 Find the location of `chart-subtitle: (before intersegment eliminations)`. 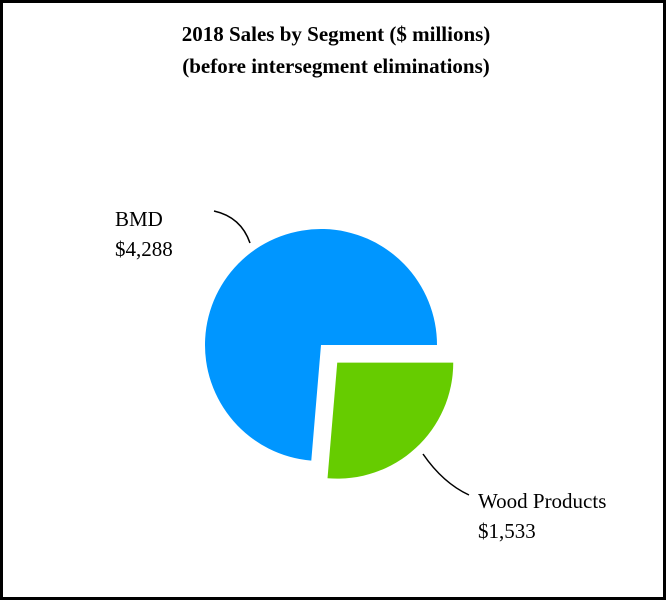

chart-subtitle: (before intersegment eliminations) is located at coordinates (336, 66).